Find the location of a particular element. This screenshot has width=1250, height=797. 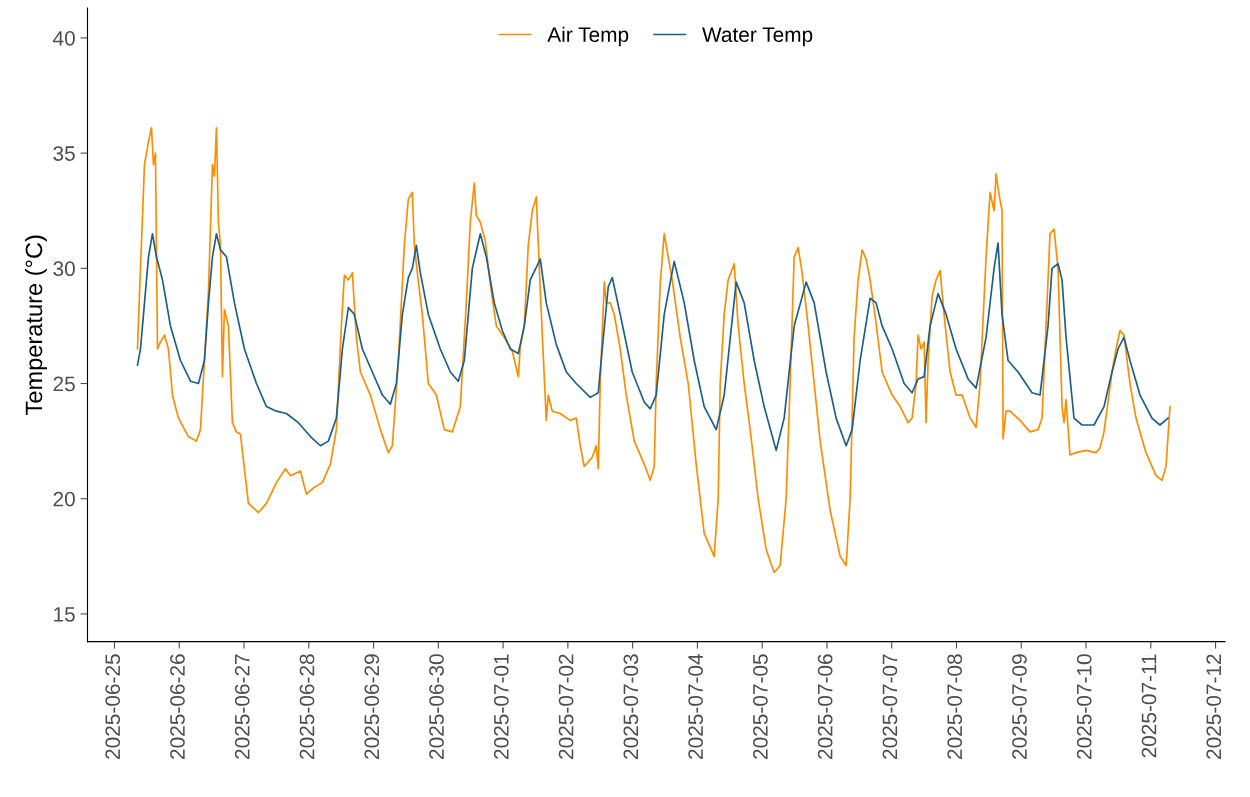

x-tick-label: 2025-07-04 is located at coordinates (695, 706).